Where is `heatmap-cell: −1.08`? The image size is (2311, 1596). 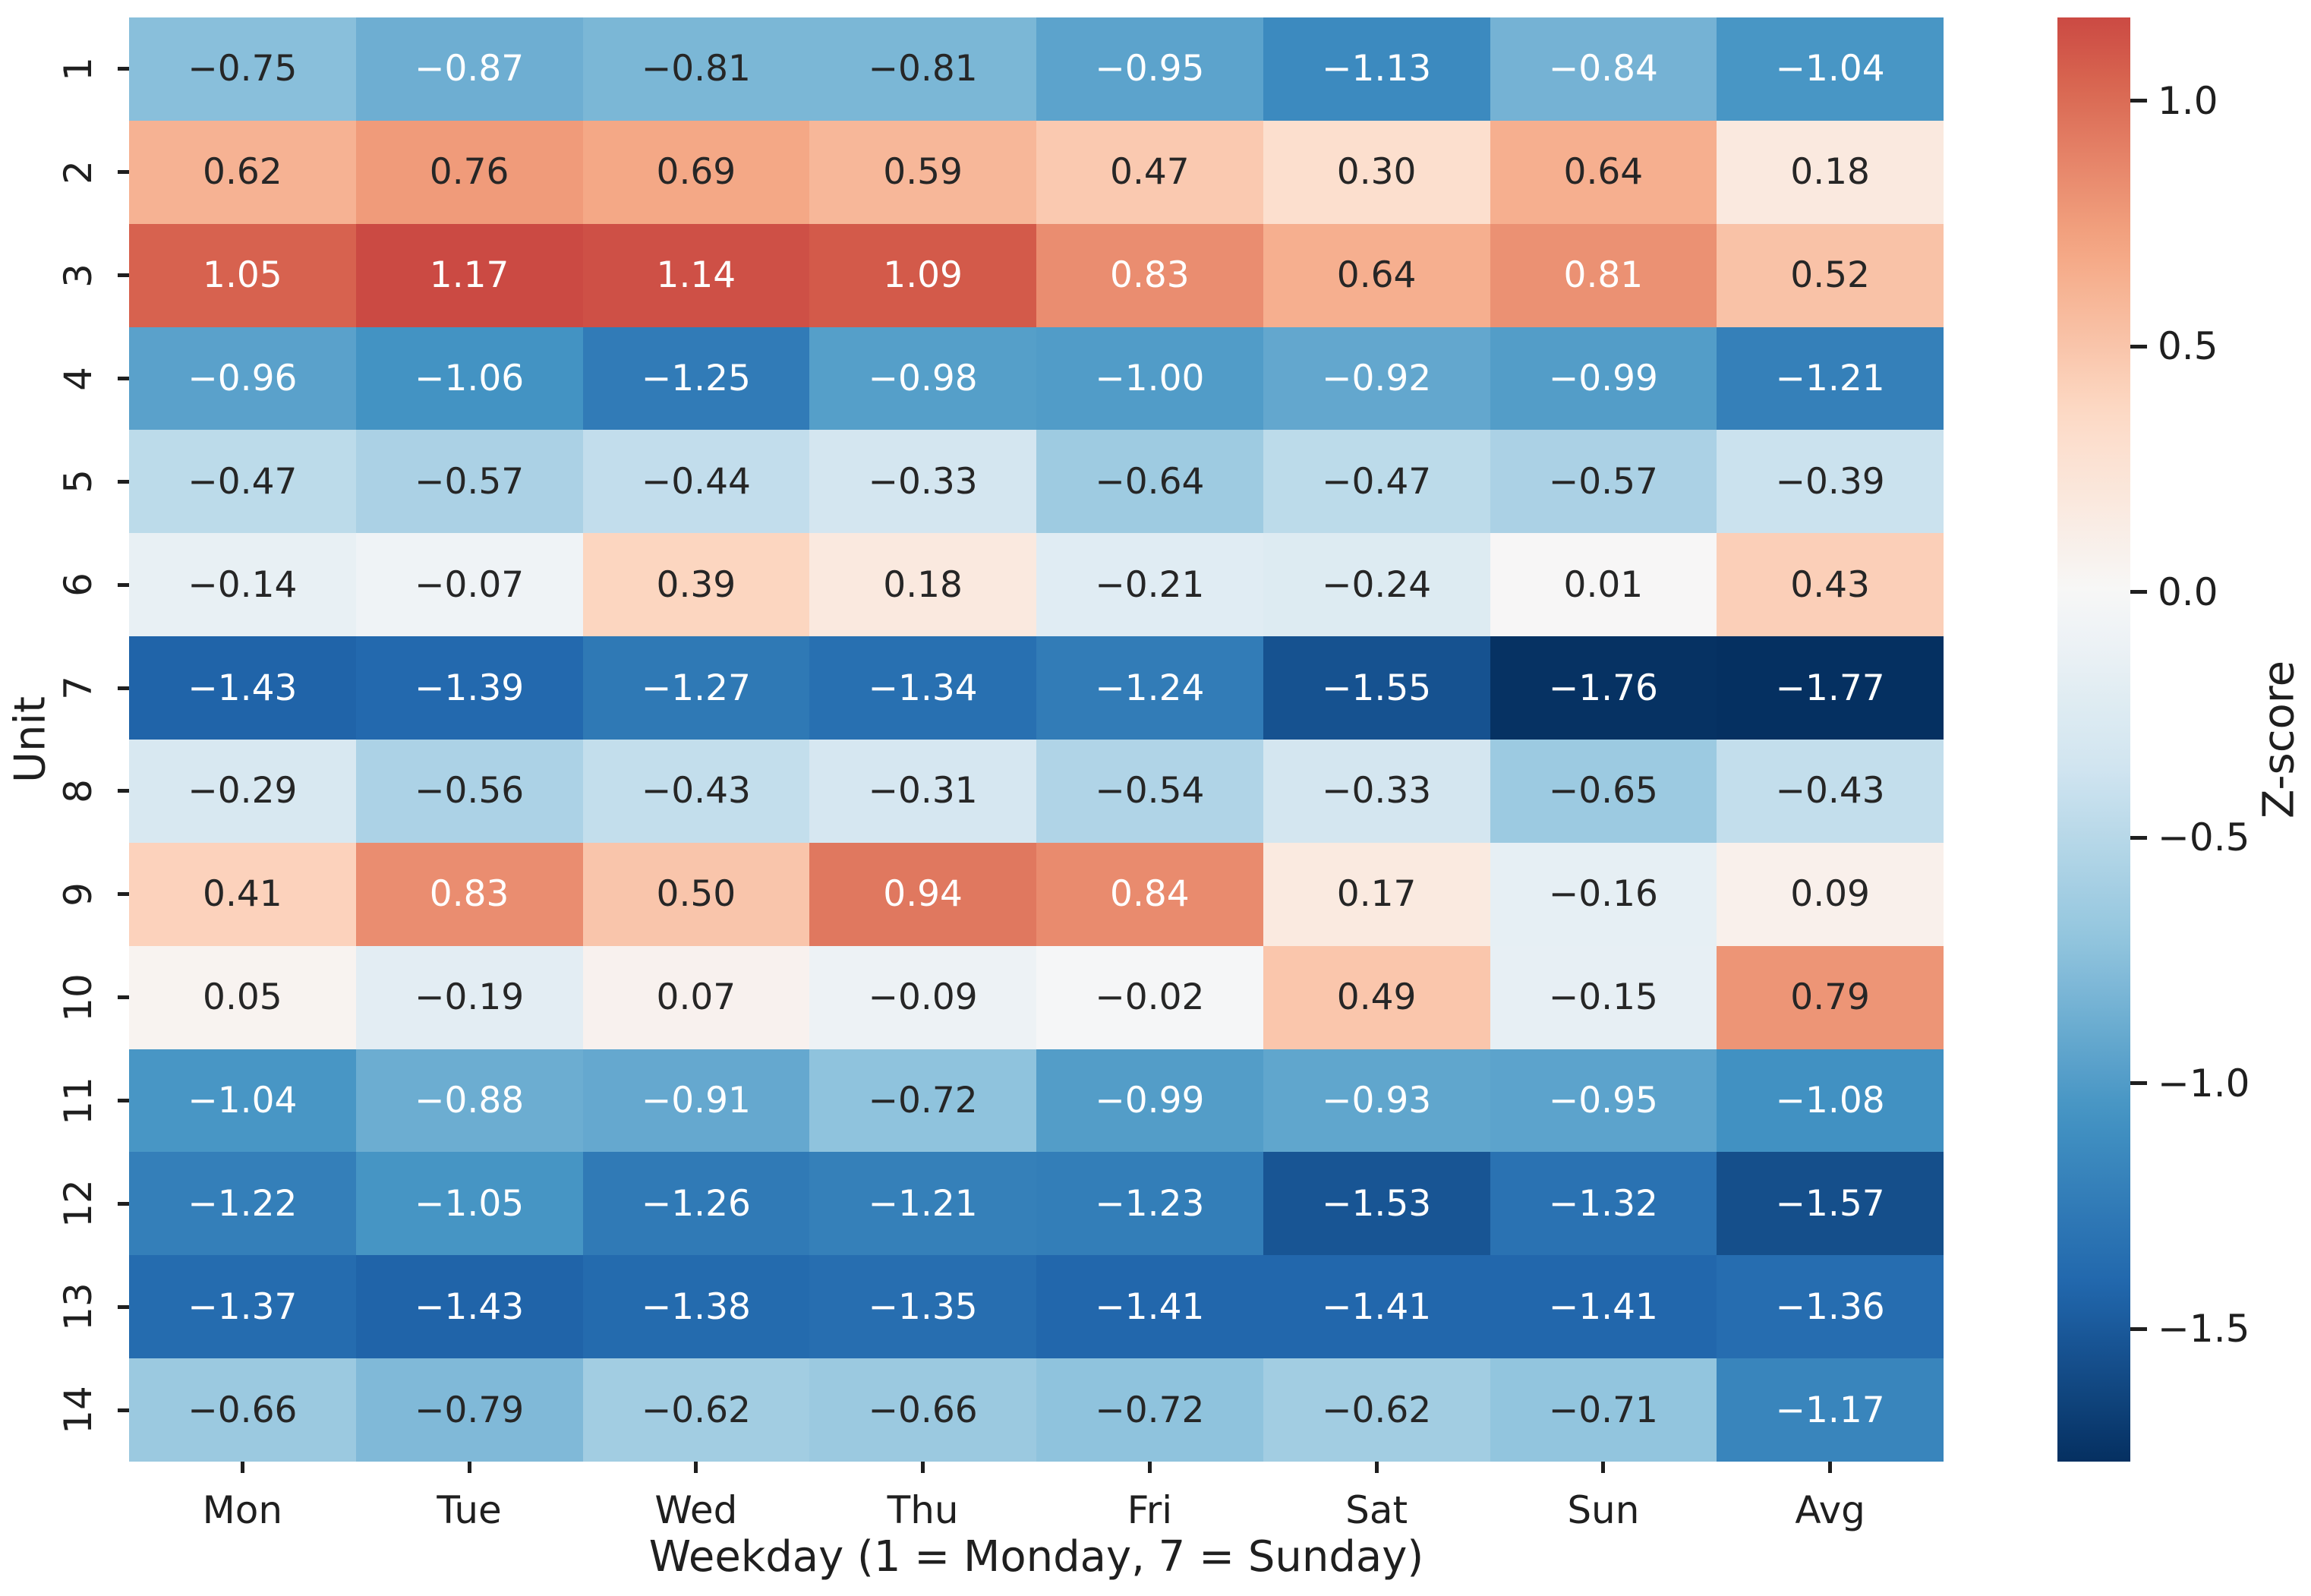 heatmap-cell: −1.08 is located at coordinates (1831, 1101).